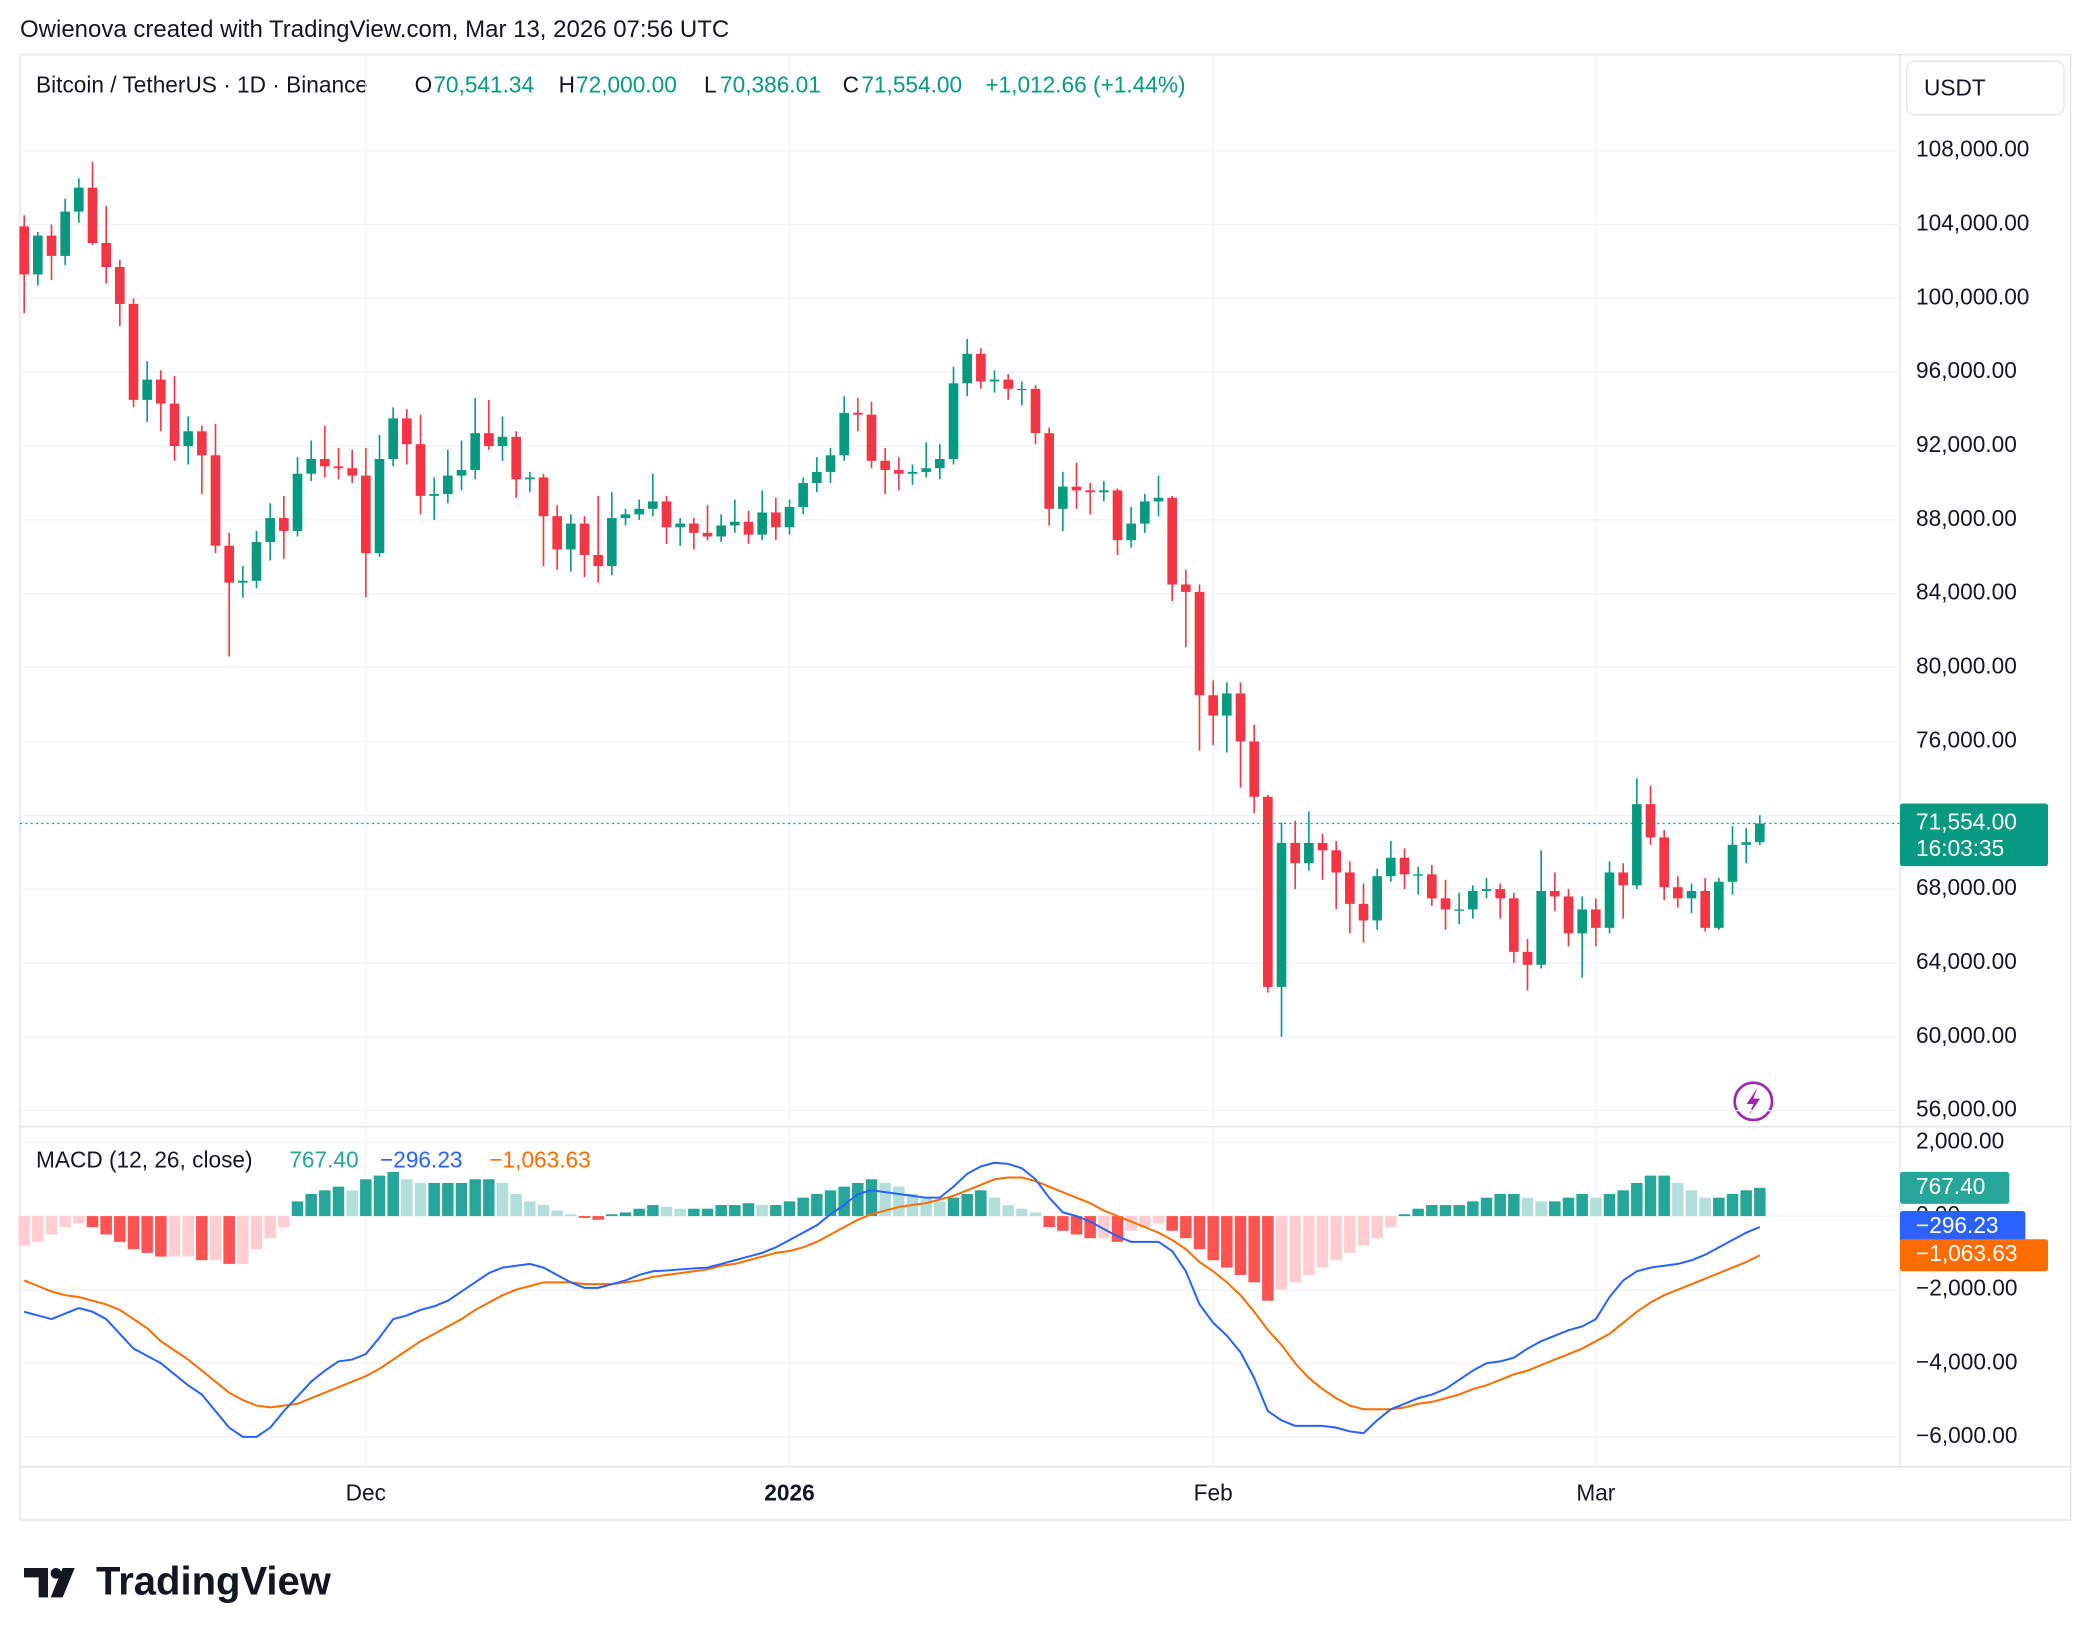 The width and height of the screenshot is (2084, 1636). I want to click on y-tick-label: 60,000.00, so click(1966, 1035).